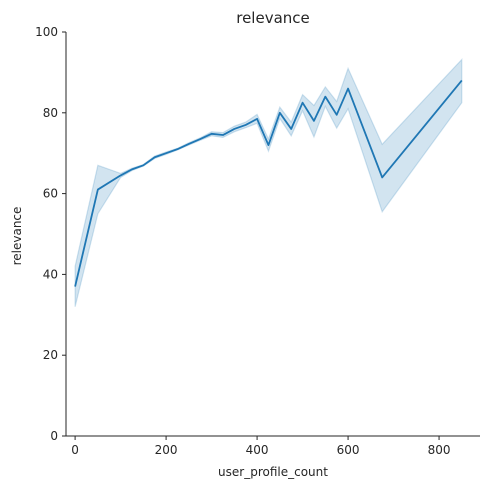 Image resolution: width=490 pixels, height=489 pixels. What do you see at coordinates (46, 32) in the screenshot?
I see `y-tick-label: 100` at bounding box center [46, 32].